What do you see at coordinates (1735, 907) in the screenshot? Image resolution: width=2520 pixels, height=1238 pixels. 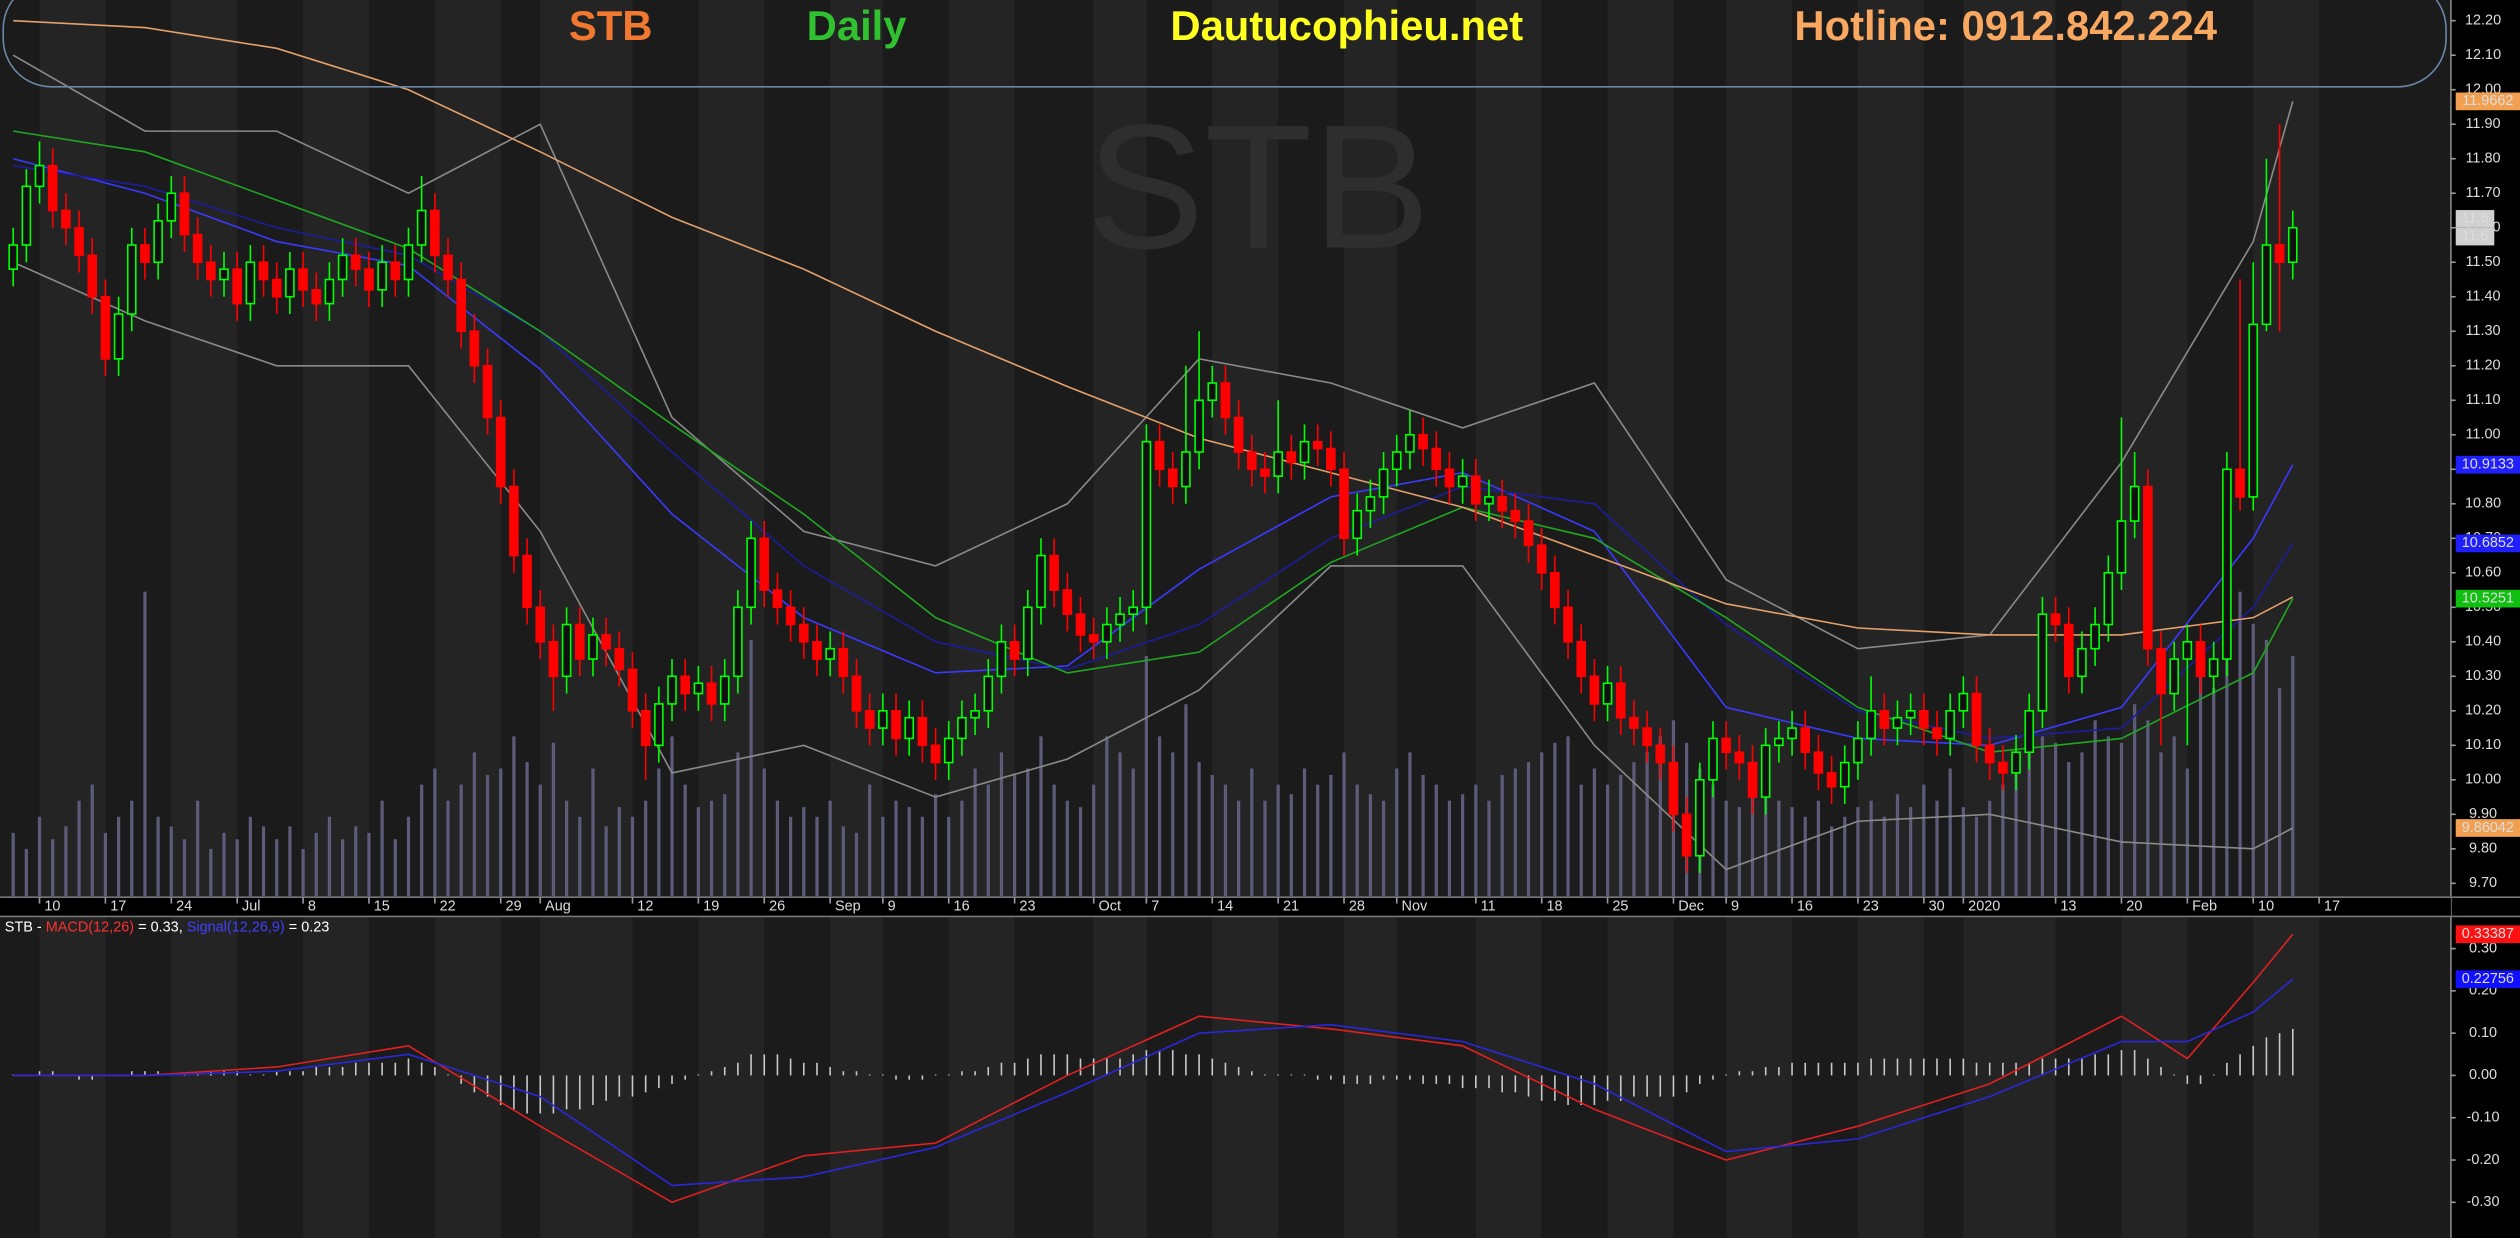 I see `x-tick-label: 9` at bounding box center [1735, 907].